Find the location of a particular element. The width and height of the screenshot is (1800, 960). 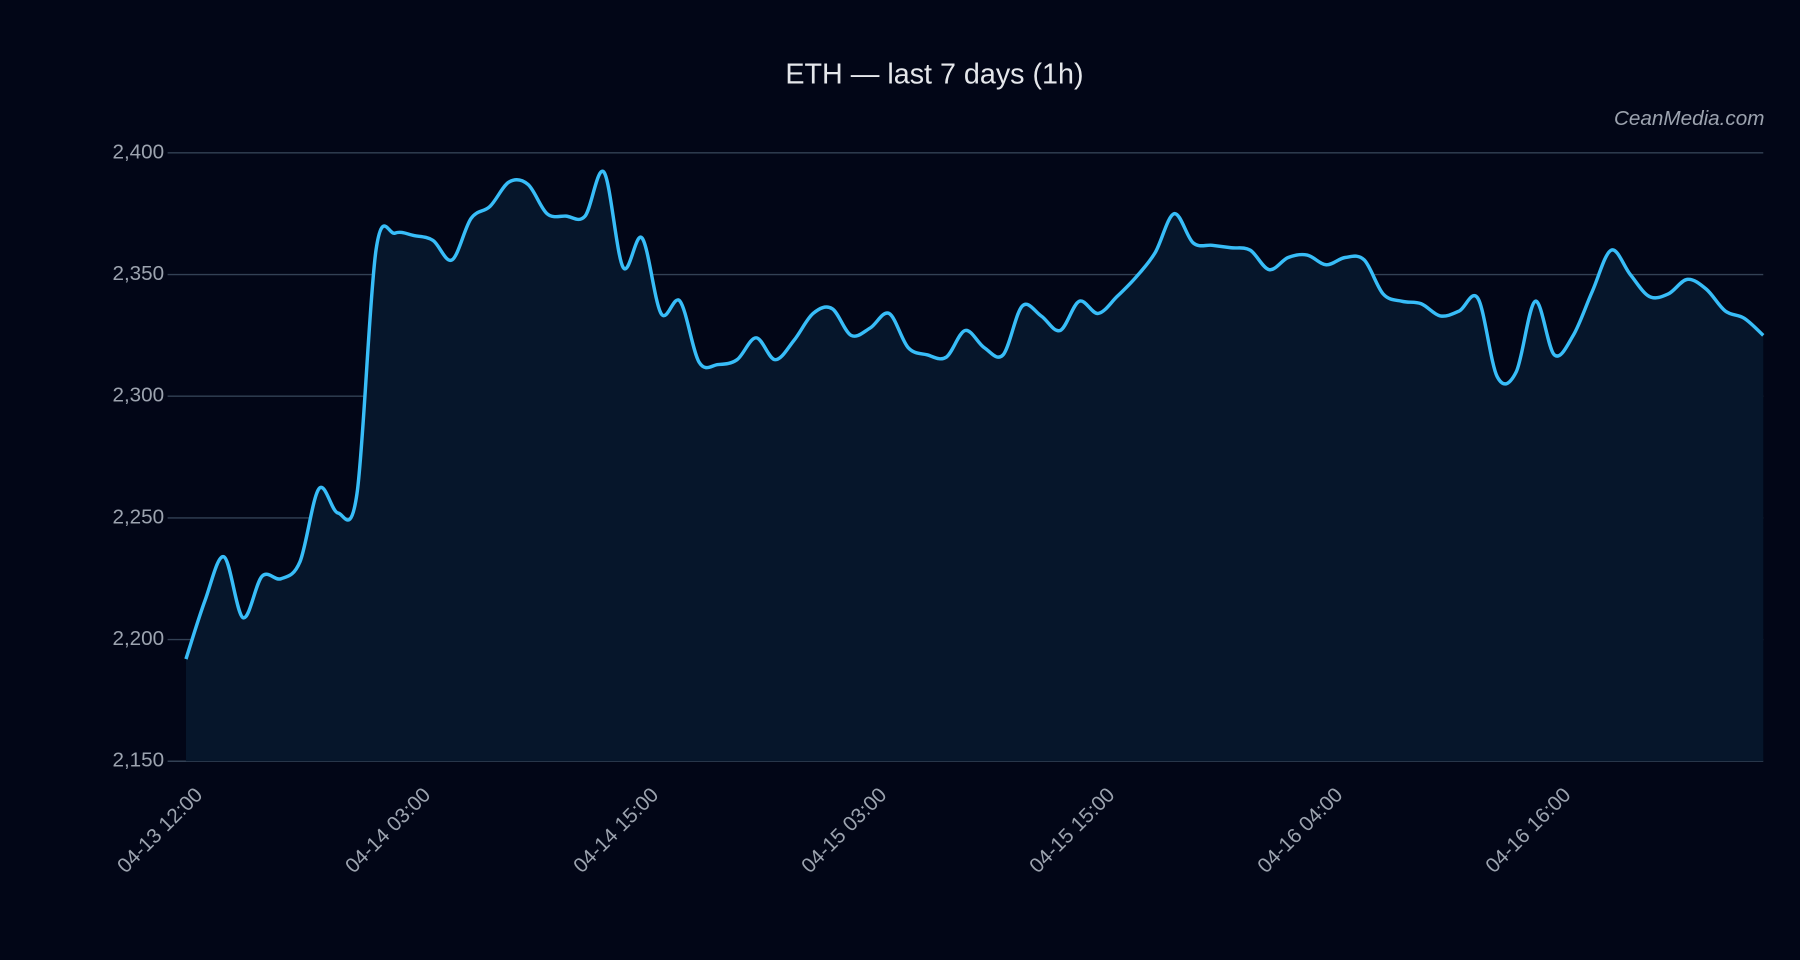

y-tick-label: 2,300 is located at coordinates (138, 395).